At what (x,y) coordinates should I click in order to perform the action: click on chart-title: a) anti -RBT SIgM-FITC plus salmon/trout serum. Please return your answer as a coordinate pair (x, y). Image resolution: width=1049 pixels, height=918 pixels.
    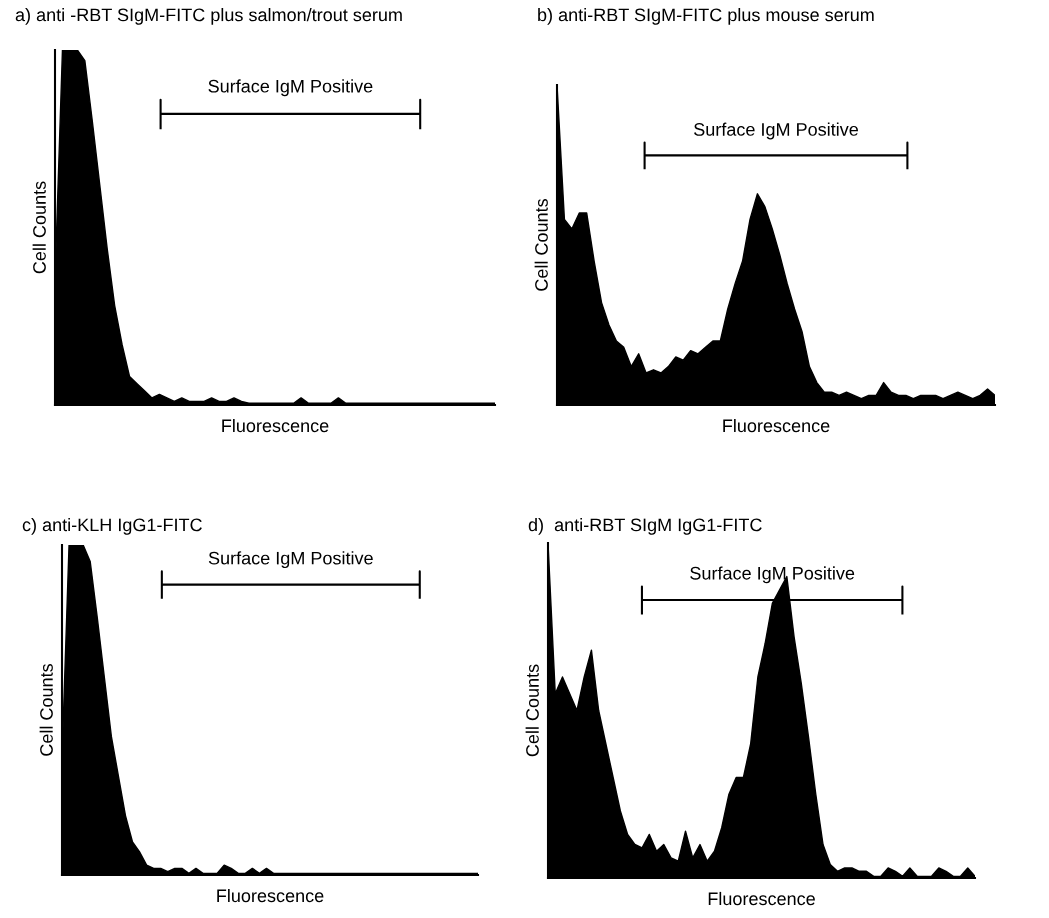
    Looking at the image, I should click on (208, 16).